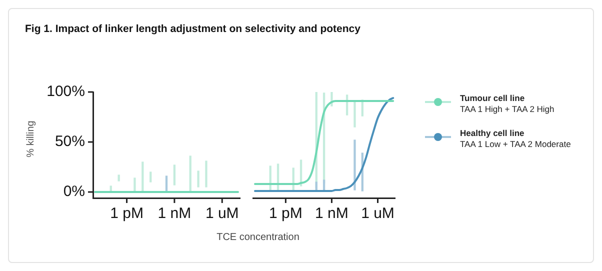 This screenshot has height=271, width=602. Describe the element at coordinates (74, 191) in the screenshot. I see `y-tick-label: 0%` at that location.